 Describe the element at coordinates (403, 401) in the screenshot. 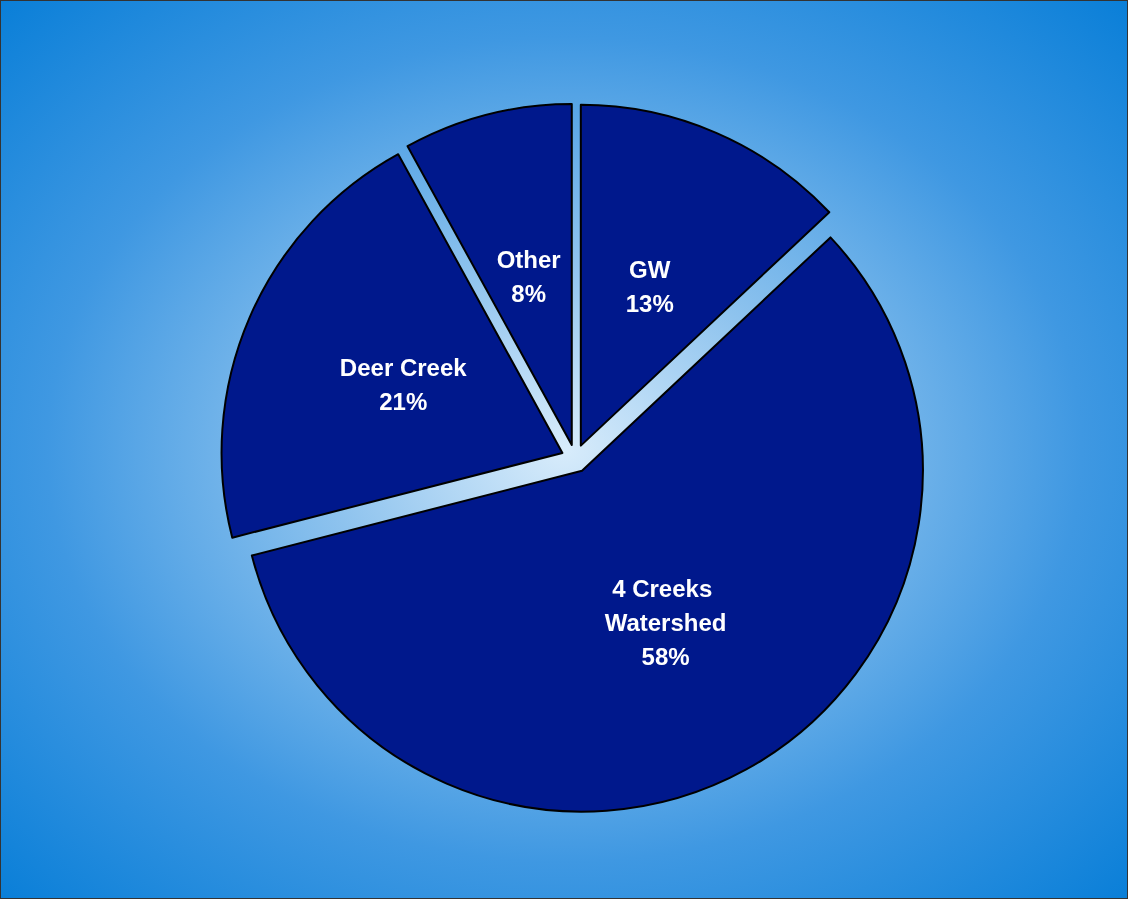

I see `data-label: 21%` at that location.